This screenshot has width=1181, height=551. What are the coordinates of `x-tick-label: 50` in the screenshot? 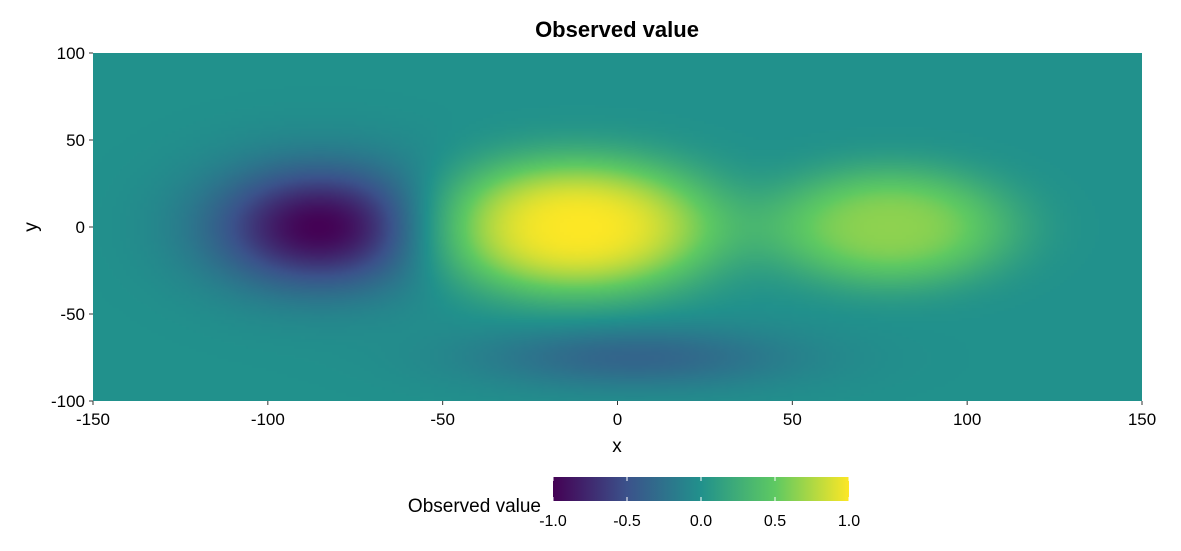 It's located at (792, 419).